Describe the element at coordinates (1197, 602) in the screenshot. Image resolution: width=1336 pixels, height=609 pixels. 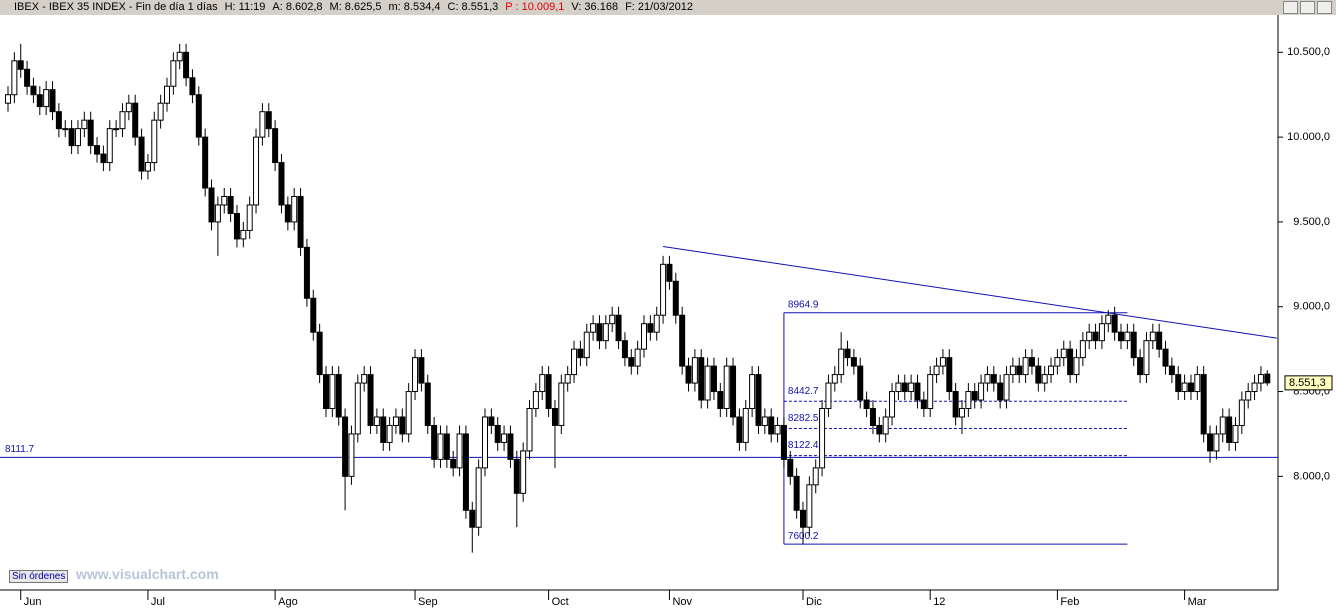
I see `x-tick-label: Mar` at that location.